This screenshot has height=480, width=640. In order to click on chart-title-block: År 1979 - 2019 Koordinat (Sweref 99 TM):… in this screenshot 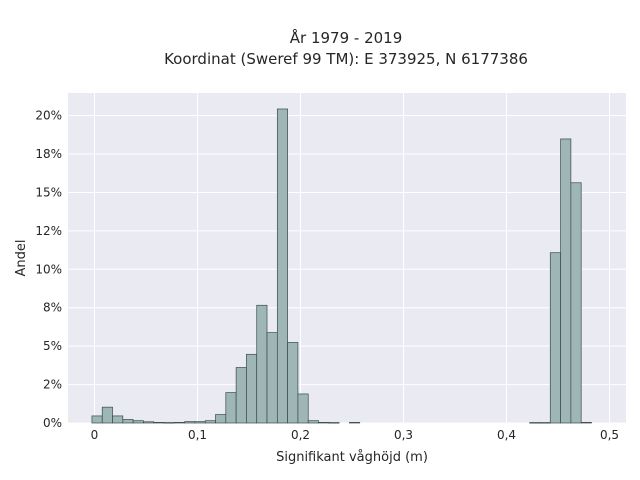, I will do `click(320, 49)`.